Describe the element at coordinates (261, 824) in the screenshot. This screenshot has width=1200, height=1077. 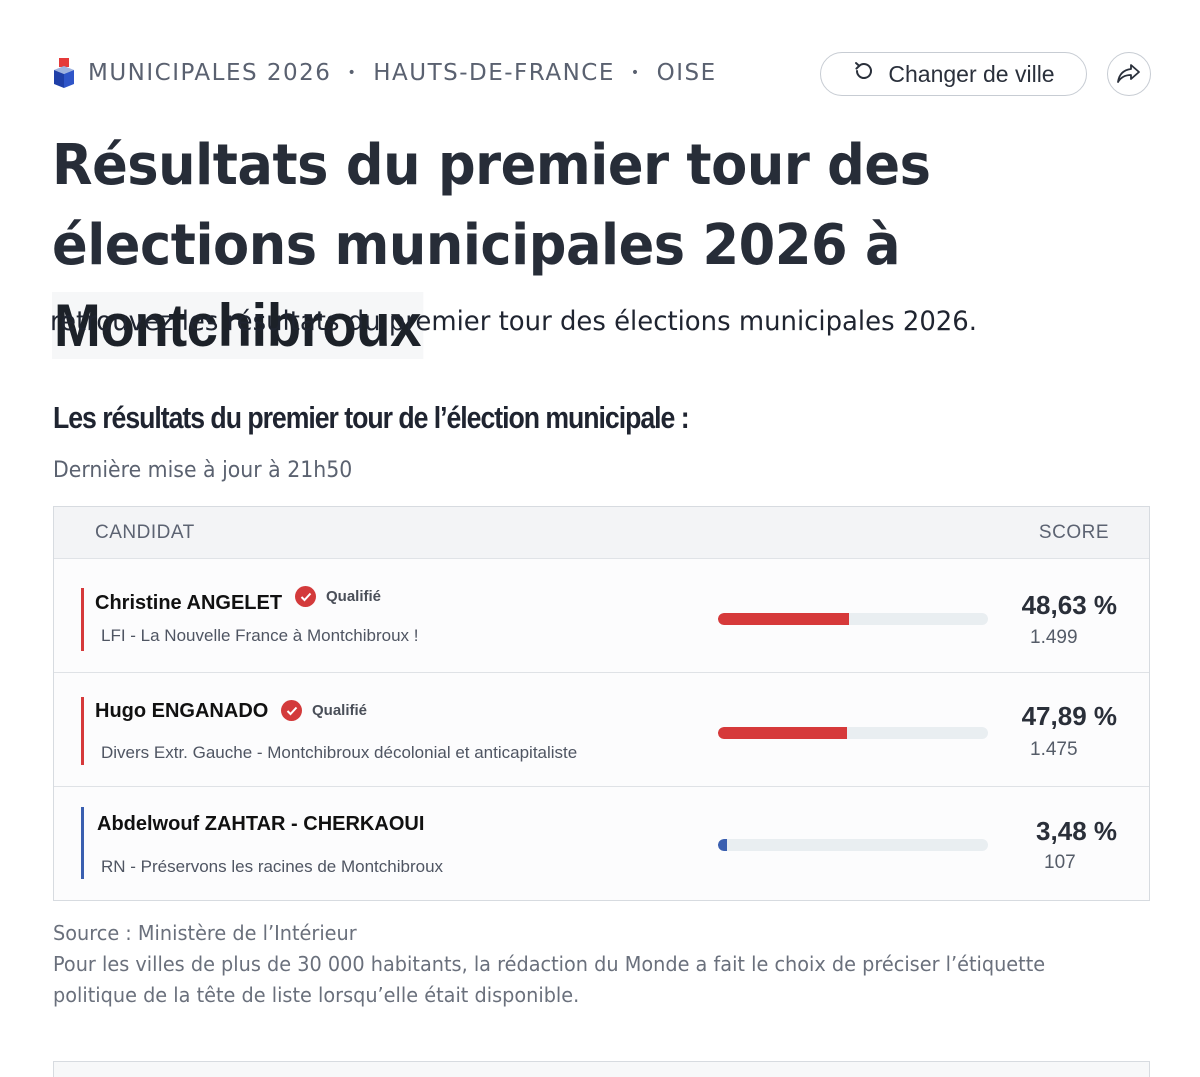
I see `candidate-name: Abdelwouf ZAHTAR - CHERKAOUI` at that location.